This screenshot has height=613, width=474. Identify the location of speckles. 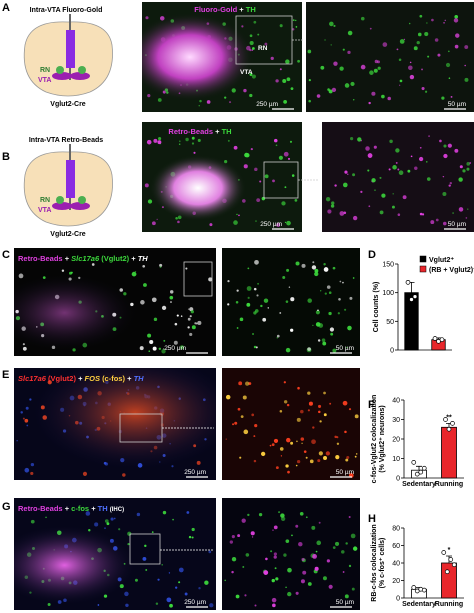
(291, 559).